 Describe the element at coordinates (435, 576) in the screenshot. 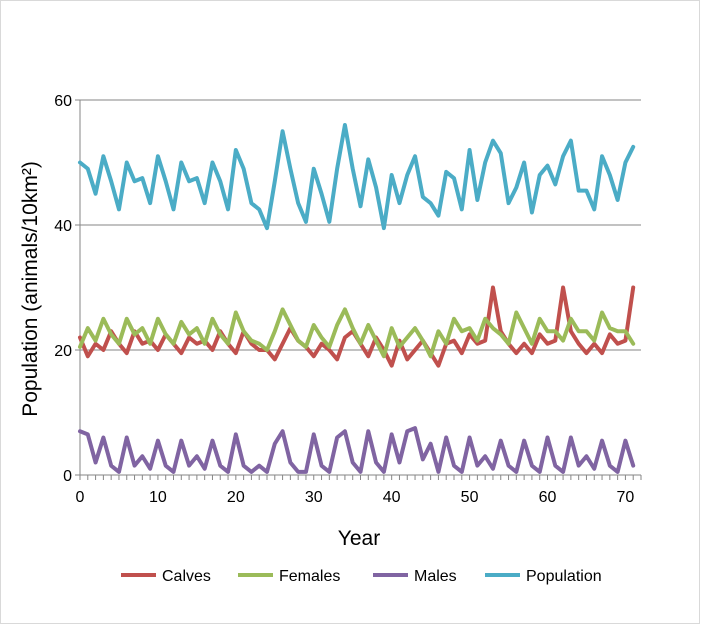

I see `legend-label-males: Males` at that location.